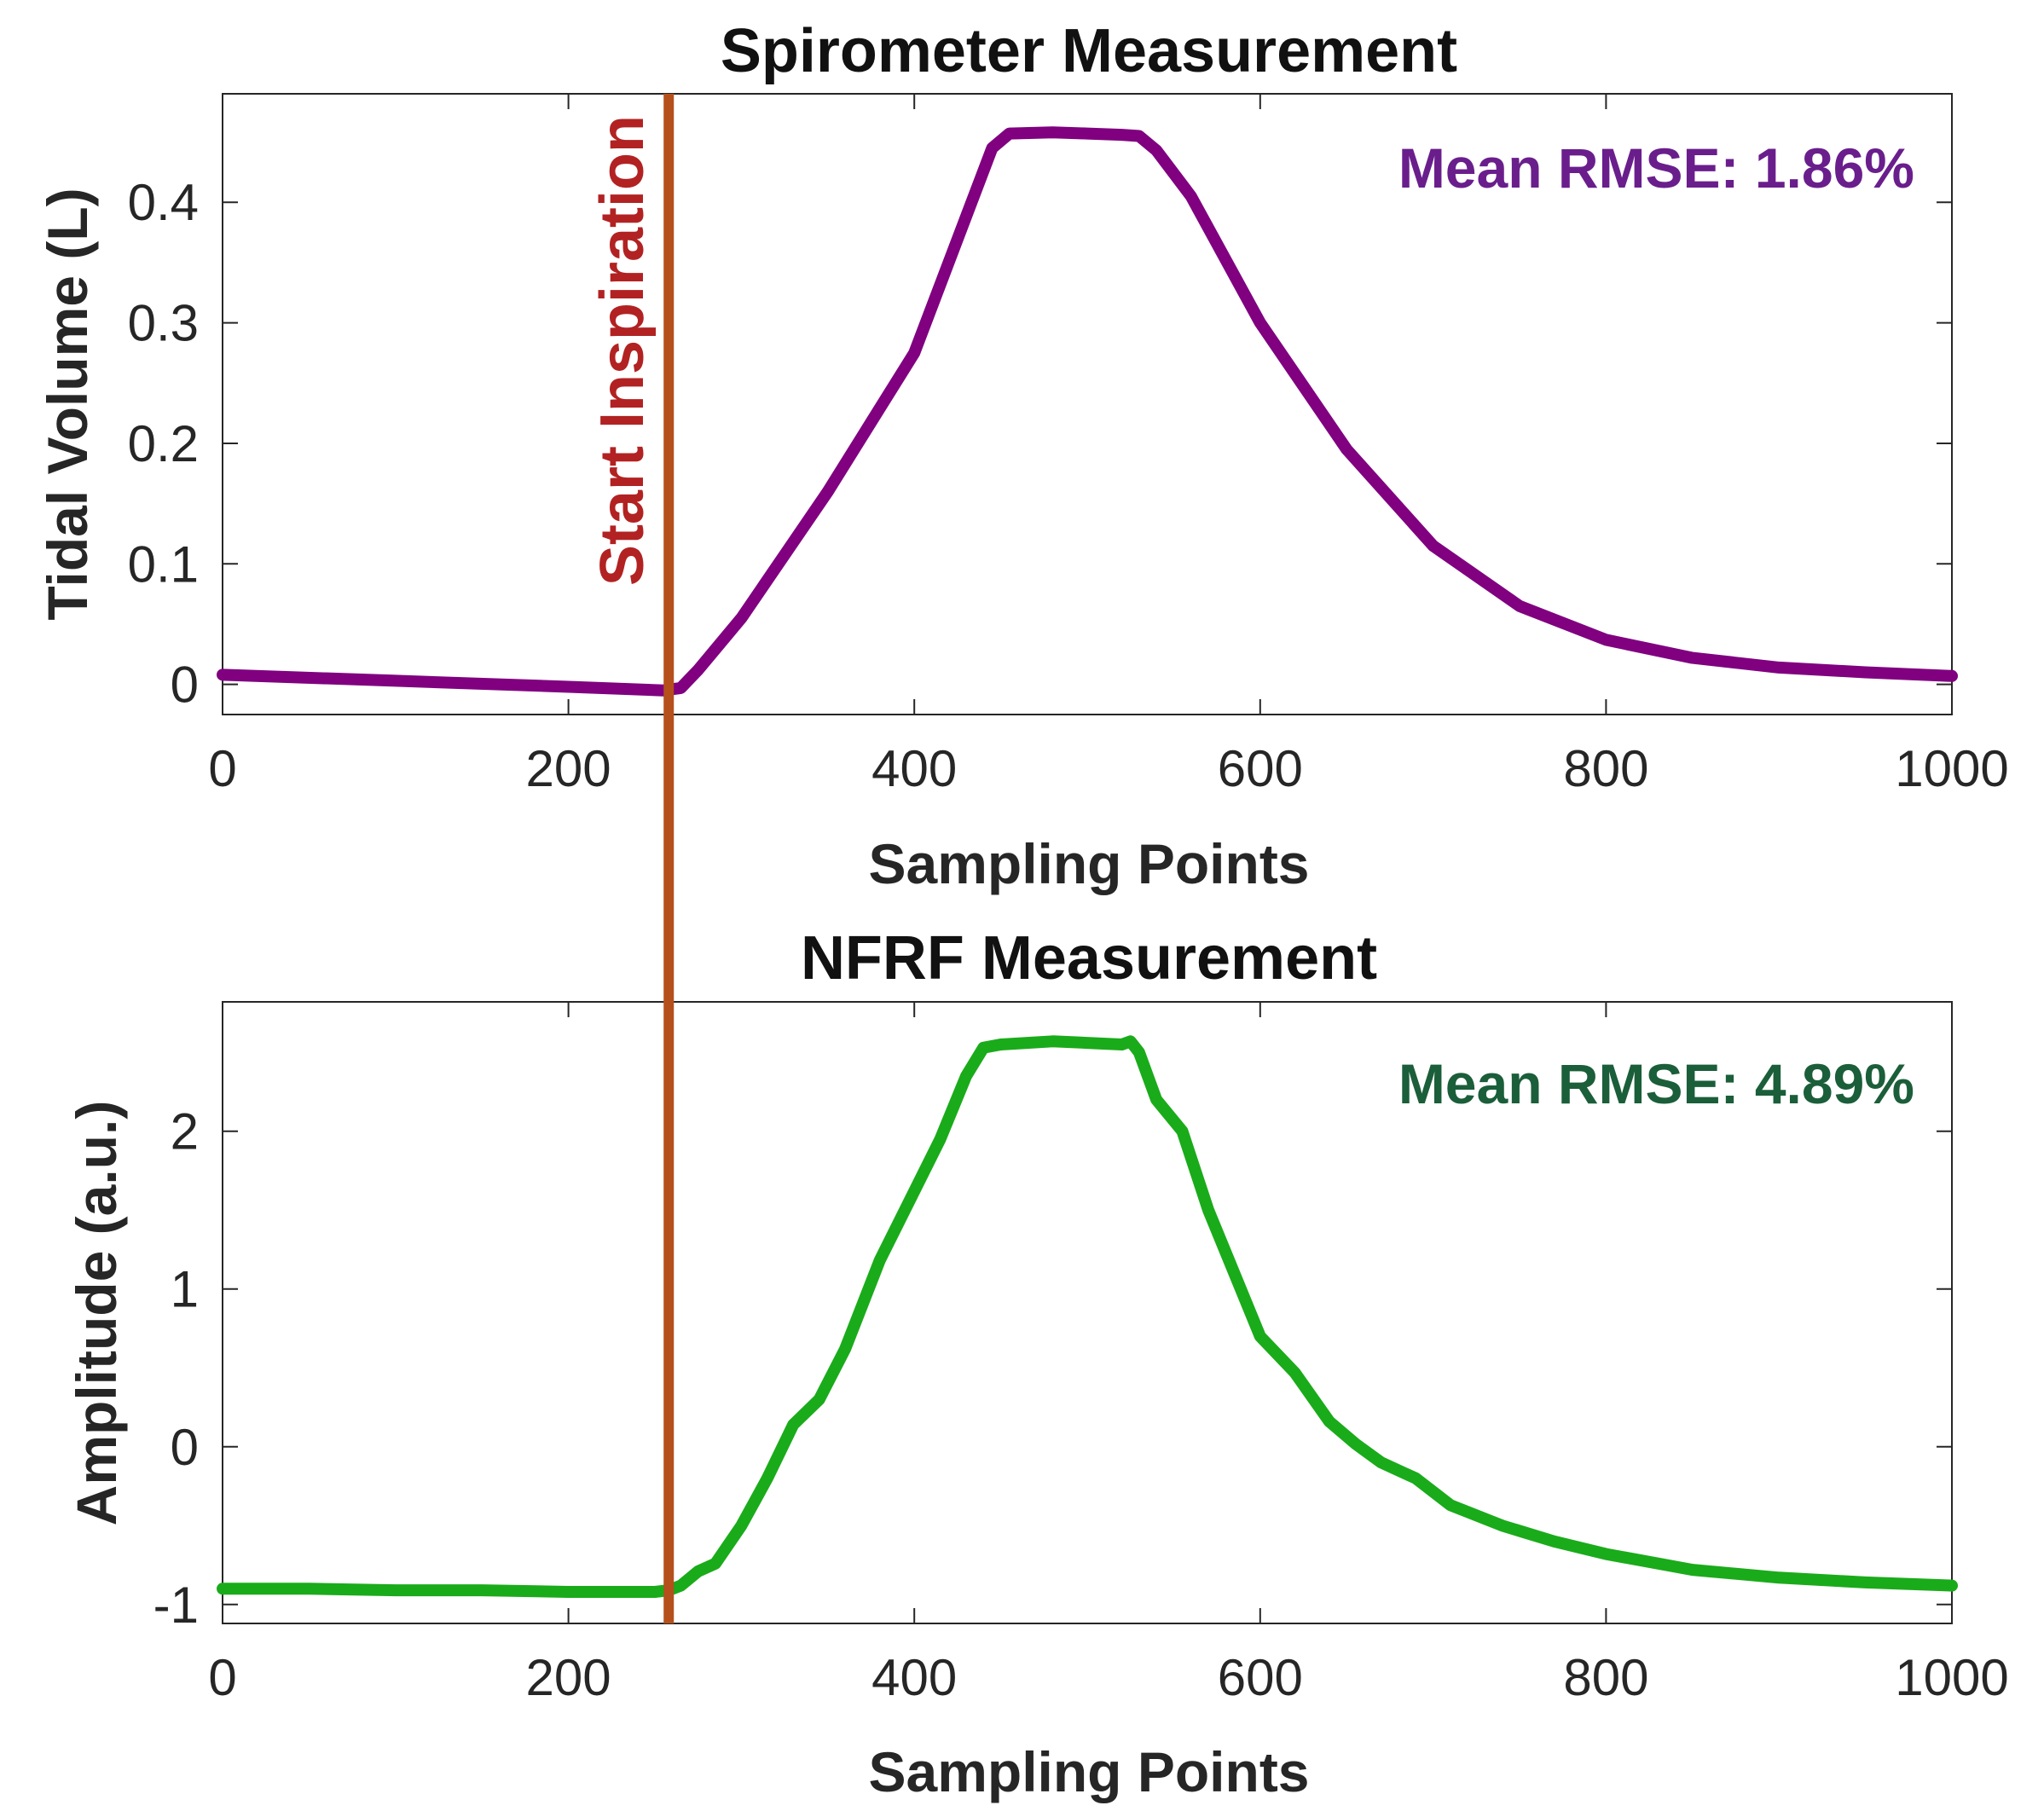  Describe the element at coordinates (222, 768) in the screenshot. I see `spirometer-xtick-label: 0` at that location.